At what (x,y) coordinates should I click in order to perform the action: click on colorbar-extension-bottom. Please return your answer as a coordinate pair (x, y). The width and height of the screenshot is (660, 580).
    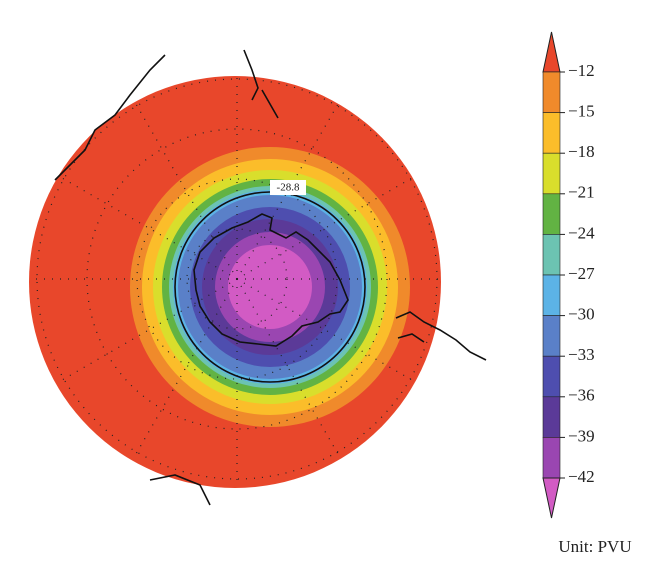
    Looking at the image, I should click on (551, 498).